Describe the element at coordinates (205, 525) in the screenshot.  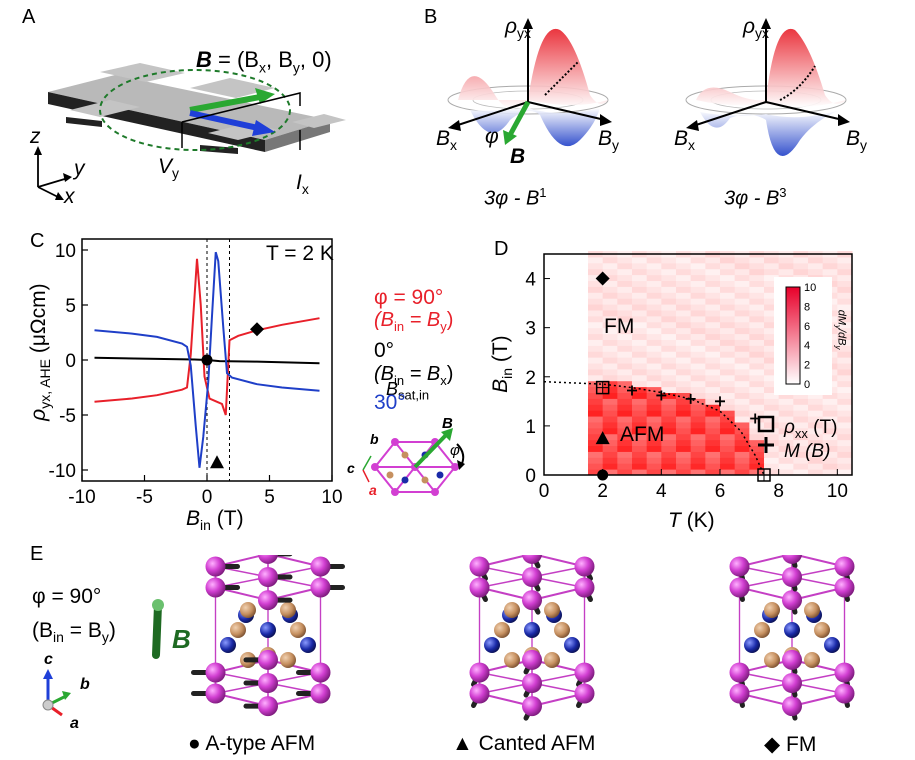
I see `c-xl-sub: in` at that location.